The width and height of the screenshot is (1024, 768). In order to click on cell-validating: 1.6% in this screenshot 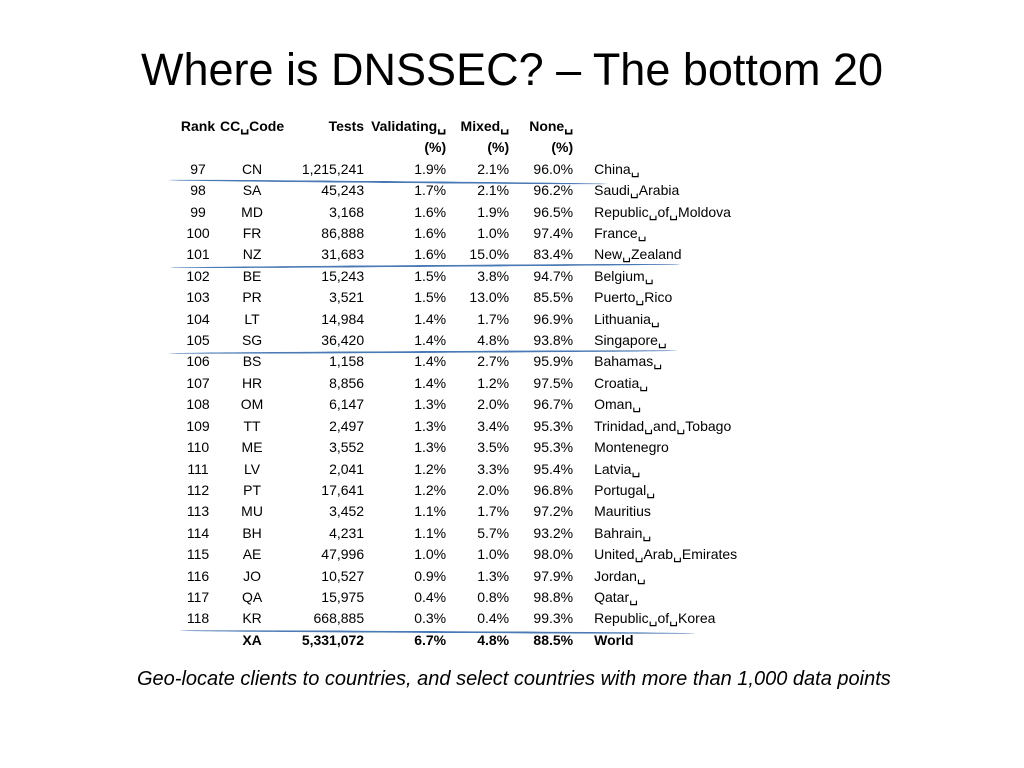, I will do `click(430, 254)`.